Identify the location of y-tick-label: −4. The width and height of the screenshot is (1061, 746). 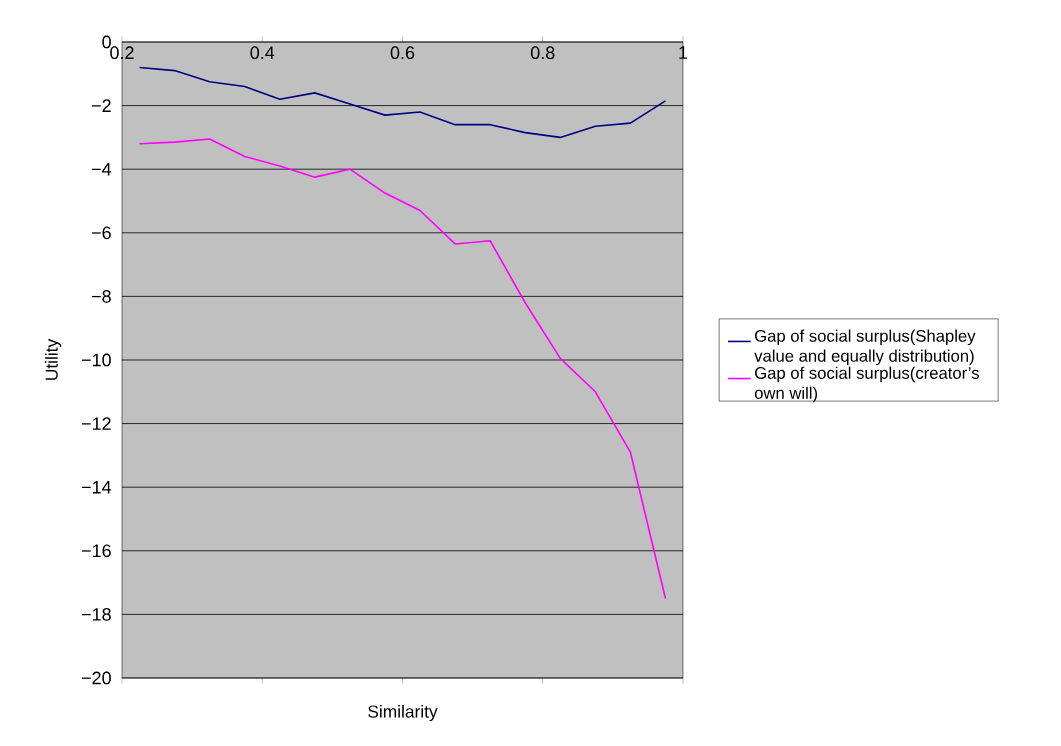
(101, 169).